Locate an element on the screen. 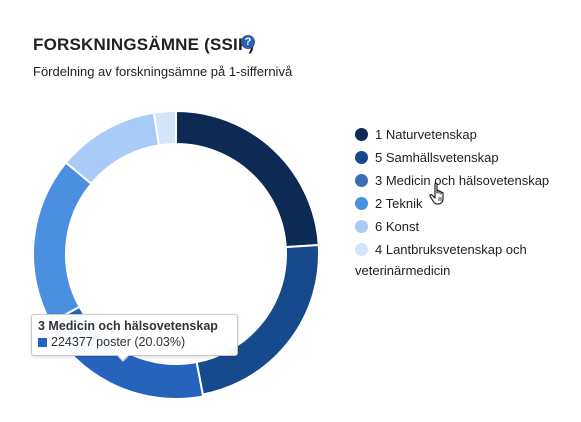  donut-slice-2-teknik is located at coordinates (62, 243).